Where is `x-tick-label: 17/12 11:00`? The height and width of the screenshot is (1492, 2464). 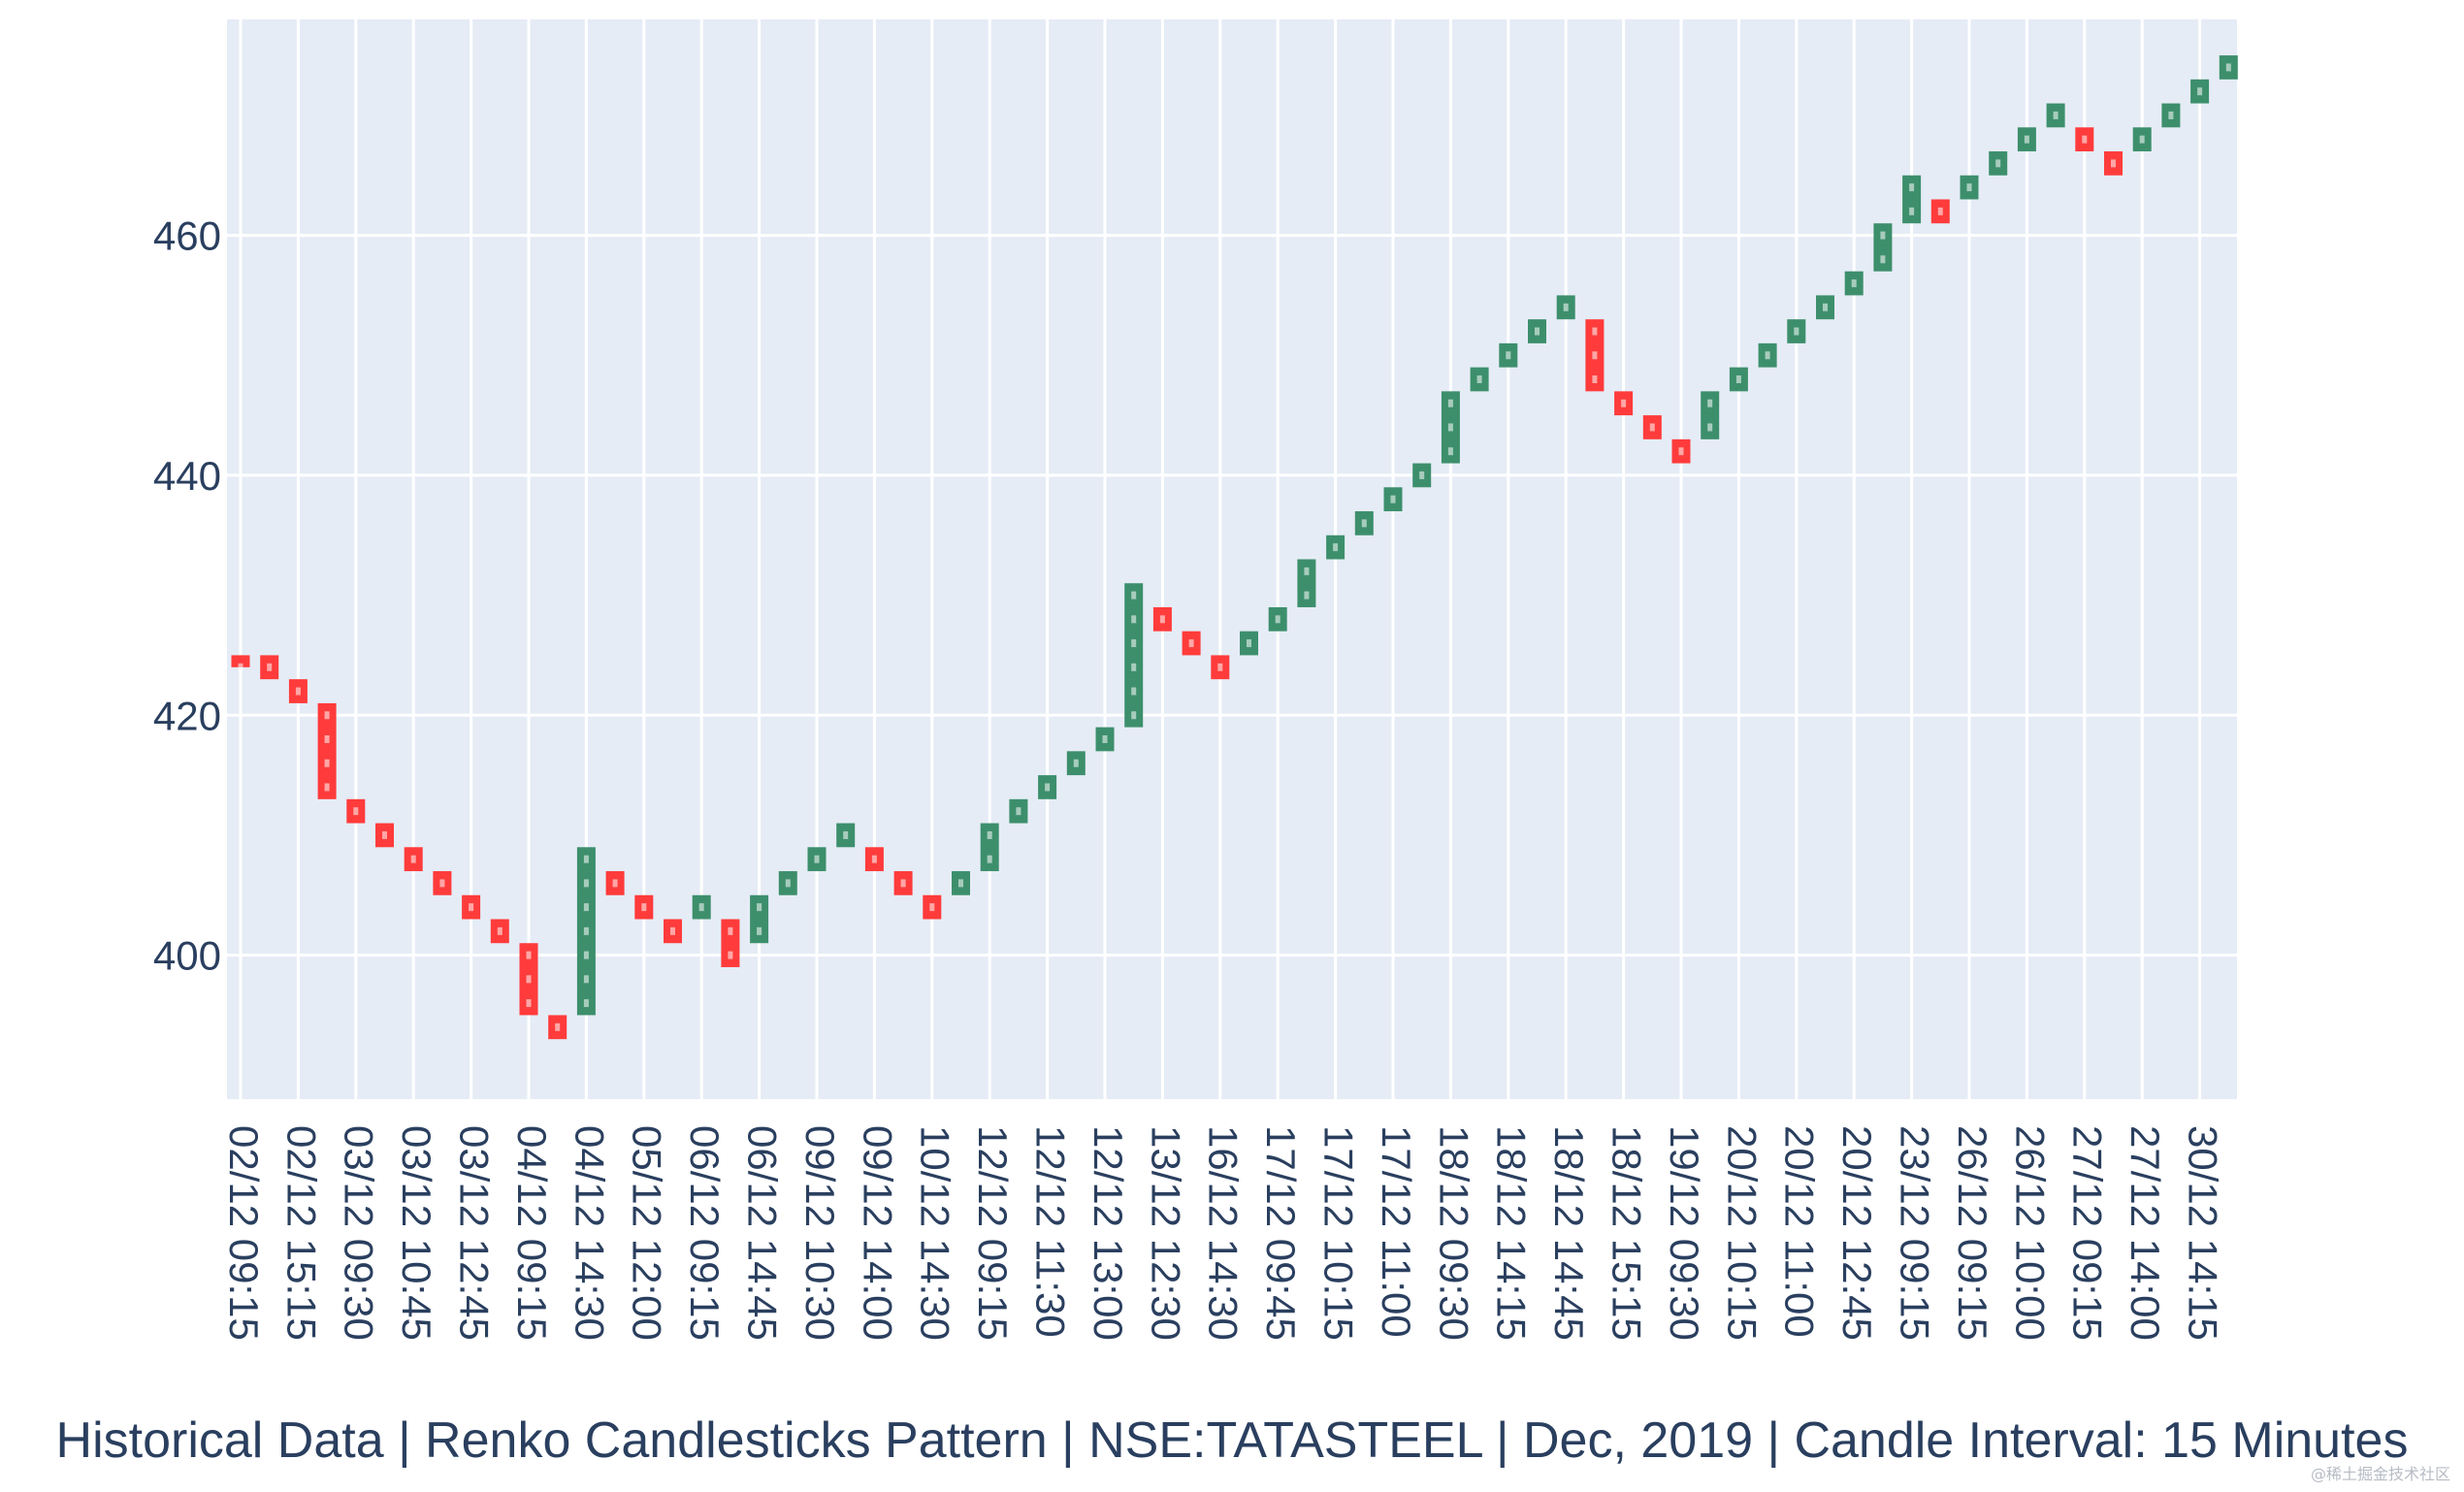
x-tick-label: 17/12 11:00 is located at coordinates (1396, 1231).